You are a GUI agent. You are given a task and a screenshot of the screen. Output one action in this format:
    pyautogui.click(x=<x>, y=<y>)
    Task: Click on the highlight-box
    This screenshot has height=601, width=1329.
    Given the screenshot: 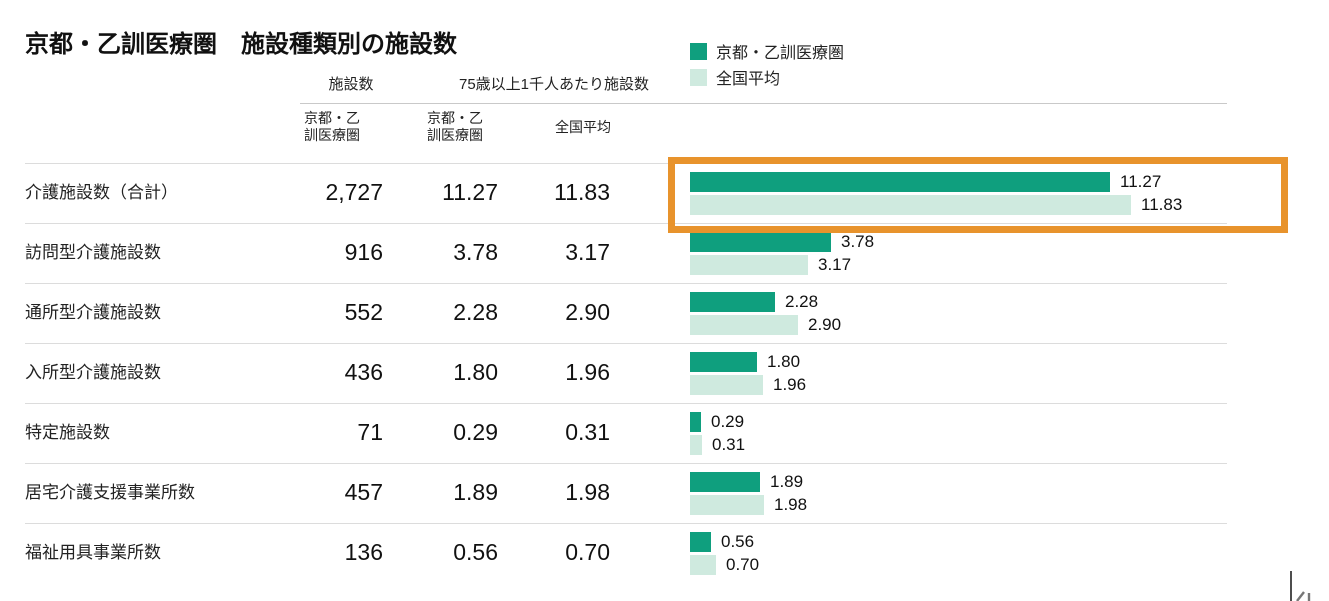 What is the action you would take?
    pyautogui.click(x=978, y=195)
    